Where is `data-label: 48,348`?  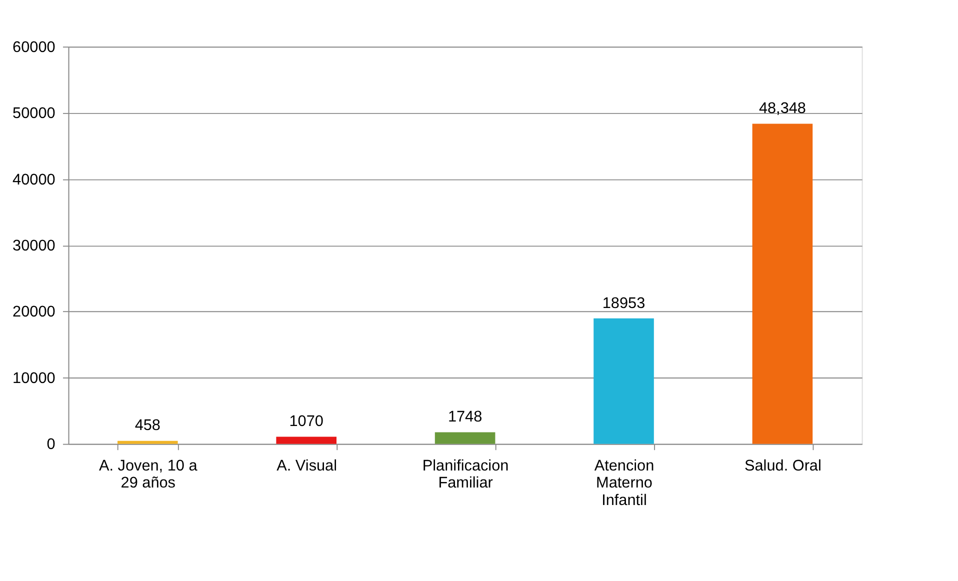 data-label: 48,348 is located at coordinates (782, 109).